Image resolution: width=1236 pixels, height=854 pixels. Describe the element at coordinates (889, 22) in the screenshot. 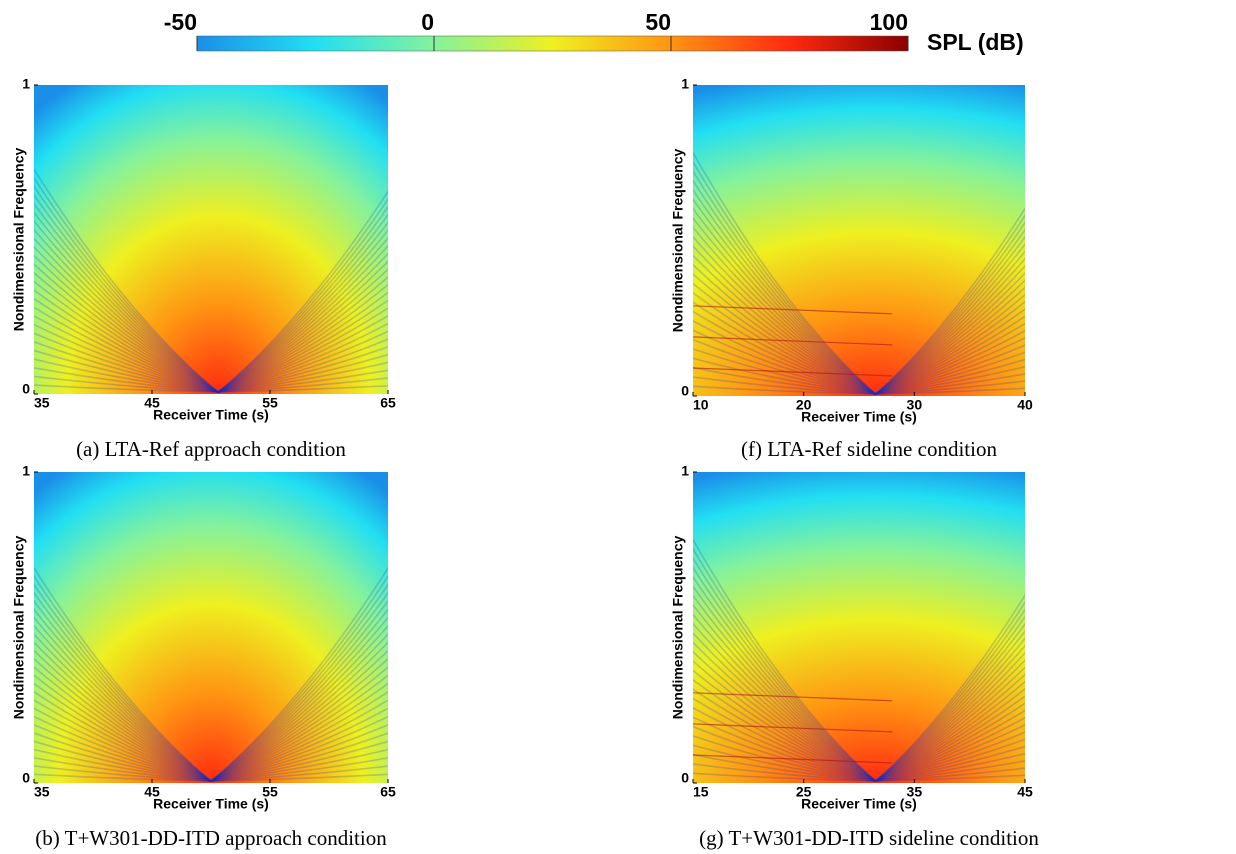

I see `colorbar-tick-label: 100` at that location.